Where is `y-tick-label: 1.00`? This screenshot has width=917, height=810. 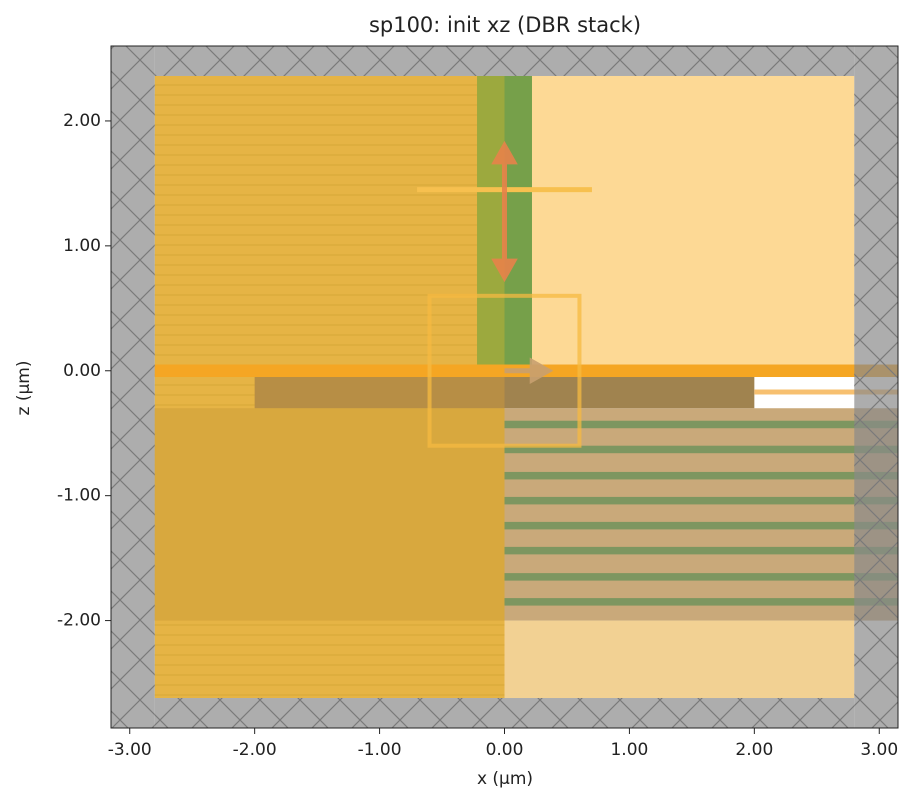 y-tick-label: 1.00 is located at coordinates (82, 246).